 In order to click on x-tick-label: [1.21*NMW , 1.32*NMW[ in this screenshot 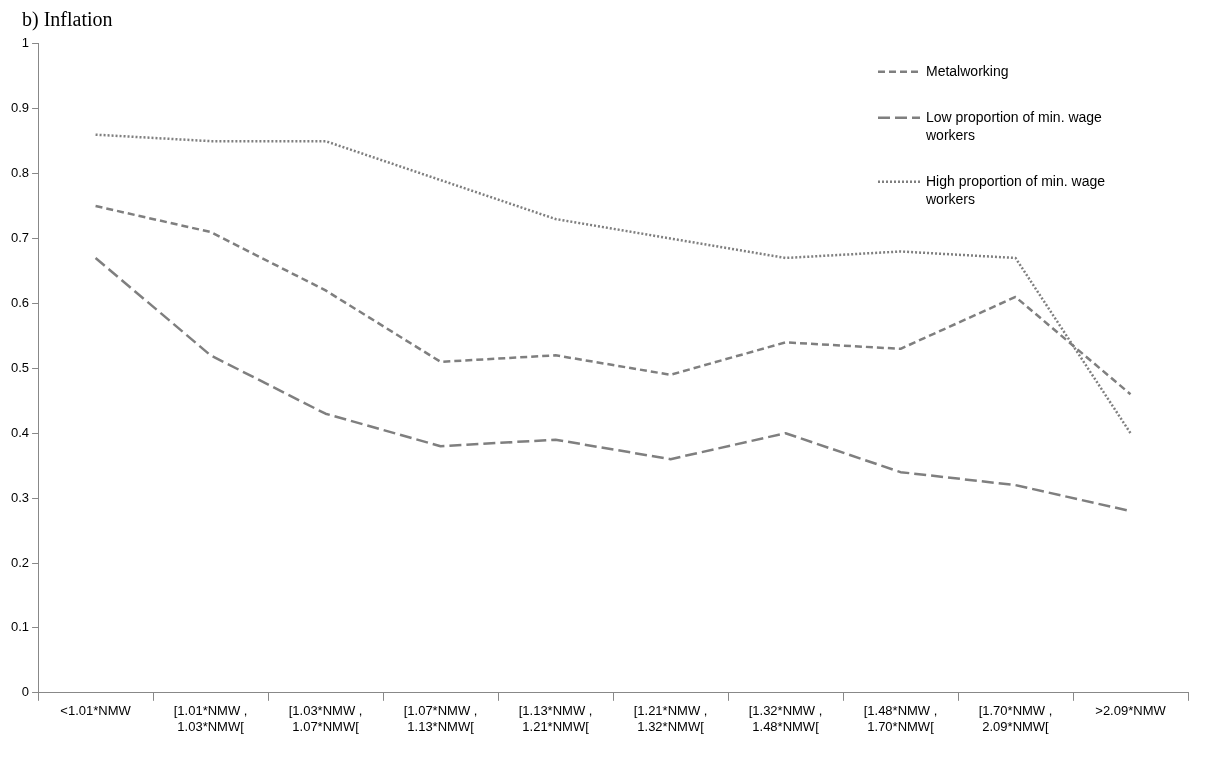, I will do `click(670, 718)`.